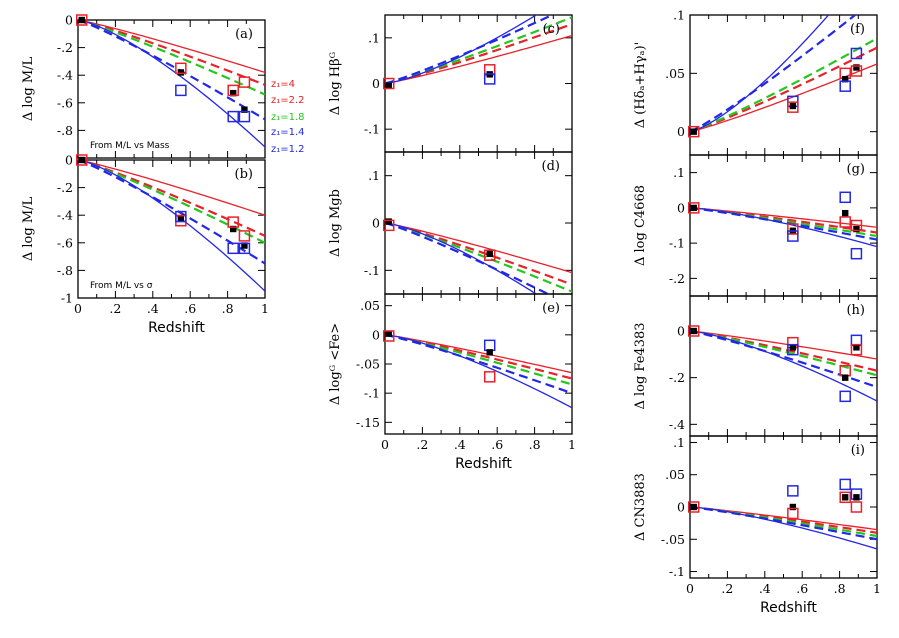 The image size is (899, 638). Describe the element at coordinates (65, 75) in the screenshot. I see `y-tick-label: -.4` at that location.